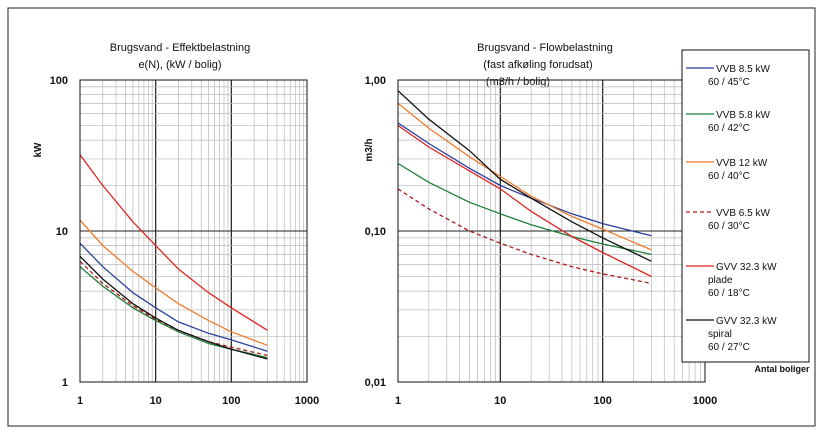  Describe the element at coordinates (375, 81) in the screenshot. I see `right-chart-y-tick-label: 1,00` at that location.